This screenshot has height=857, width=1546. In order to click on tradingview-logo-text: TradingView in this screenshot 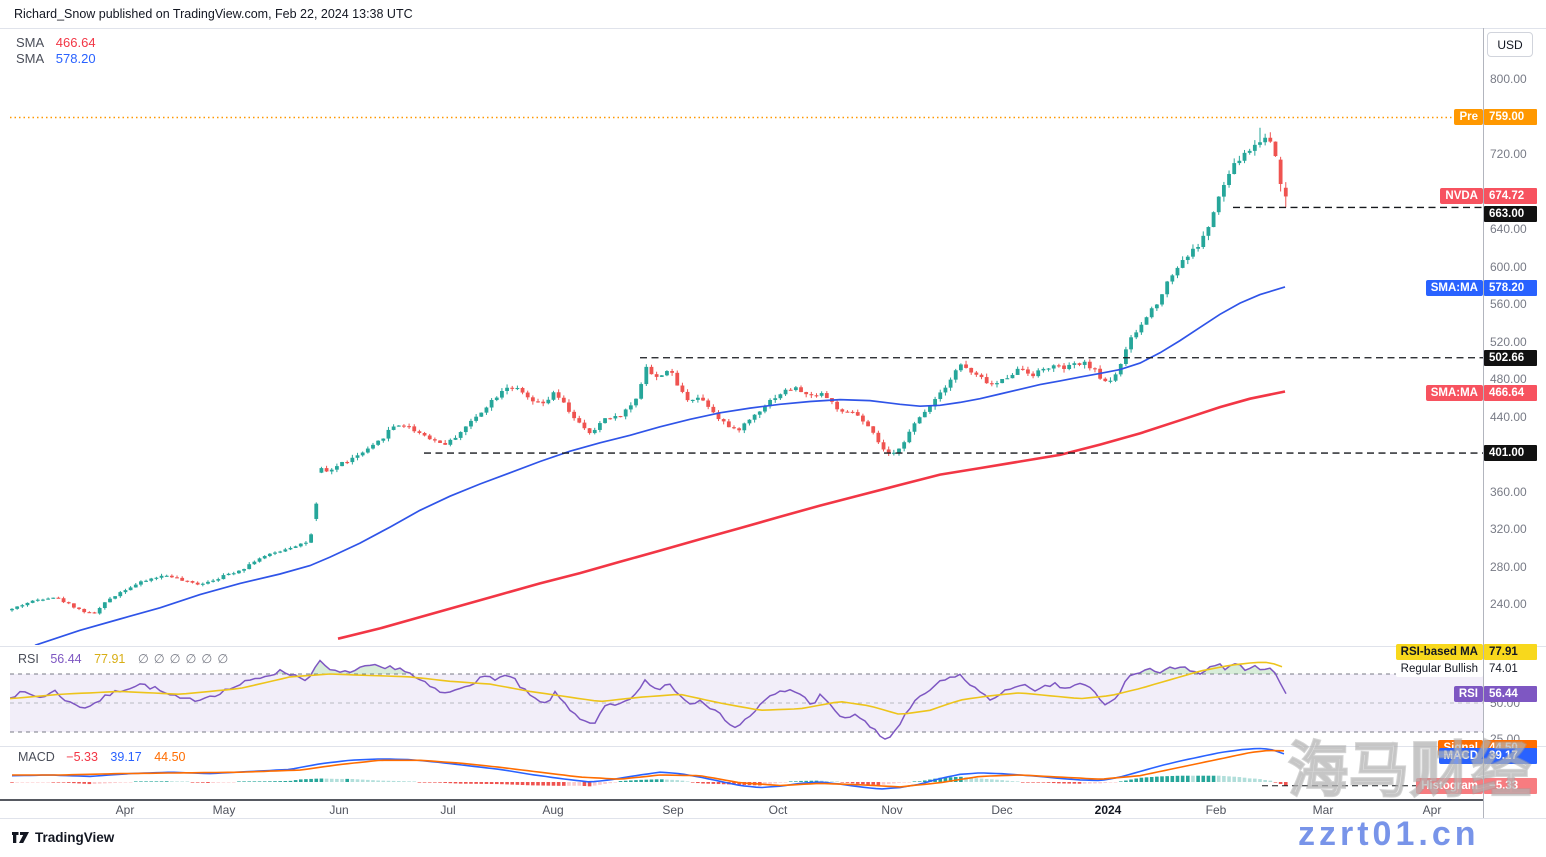, I will do `click(75, 837)`.